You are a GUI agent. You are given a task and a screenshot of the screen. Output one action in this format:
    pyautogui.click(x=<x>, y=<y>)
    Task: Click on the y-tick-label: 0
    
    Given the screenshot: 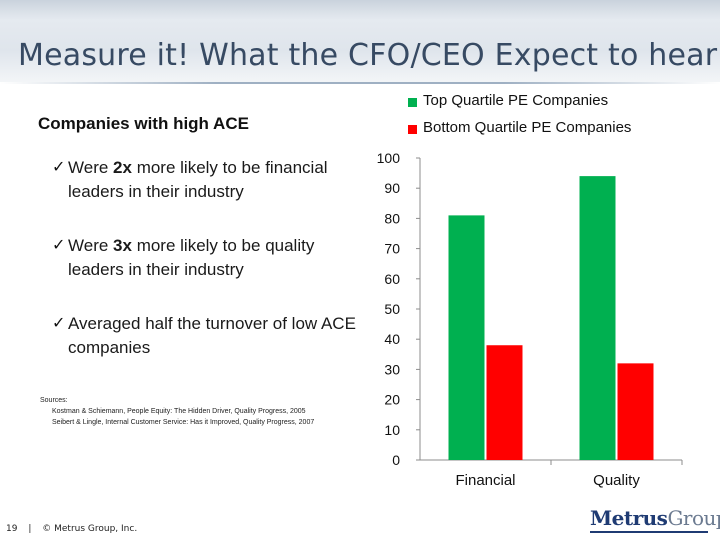 What is the action you would take?
    pyautogui.click(x=396, y=460)
    